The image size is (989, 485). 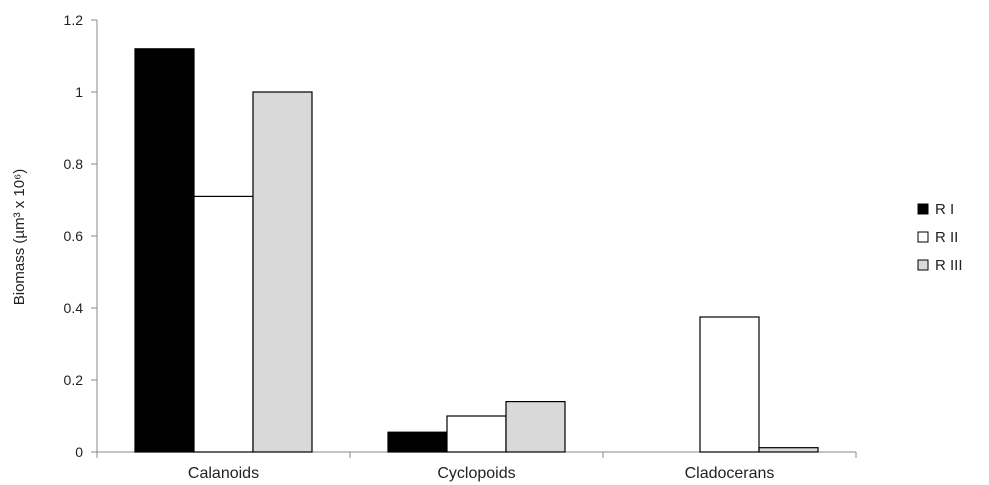 What do you see at coordinates (19, 237) in the screenshot?
I see `y-axis-label: Biomass (µm³ x 10⁶)` at bounding box center [19, 237].